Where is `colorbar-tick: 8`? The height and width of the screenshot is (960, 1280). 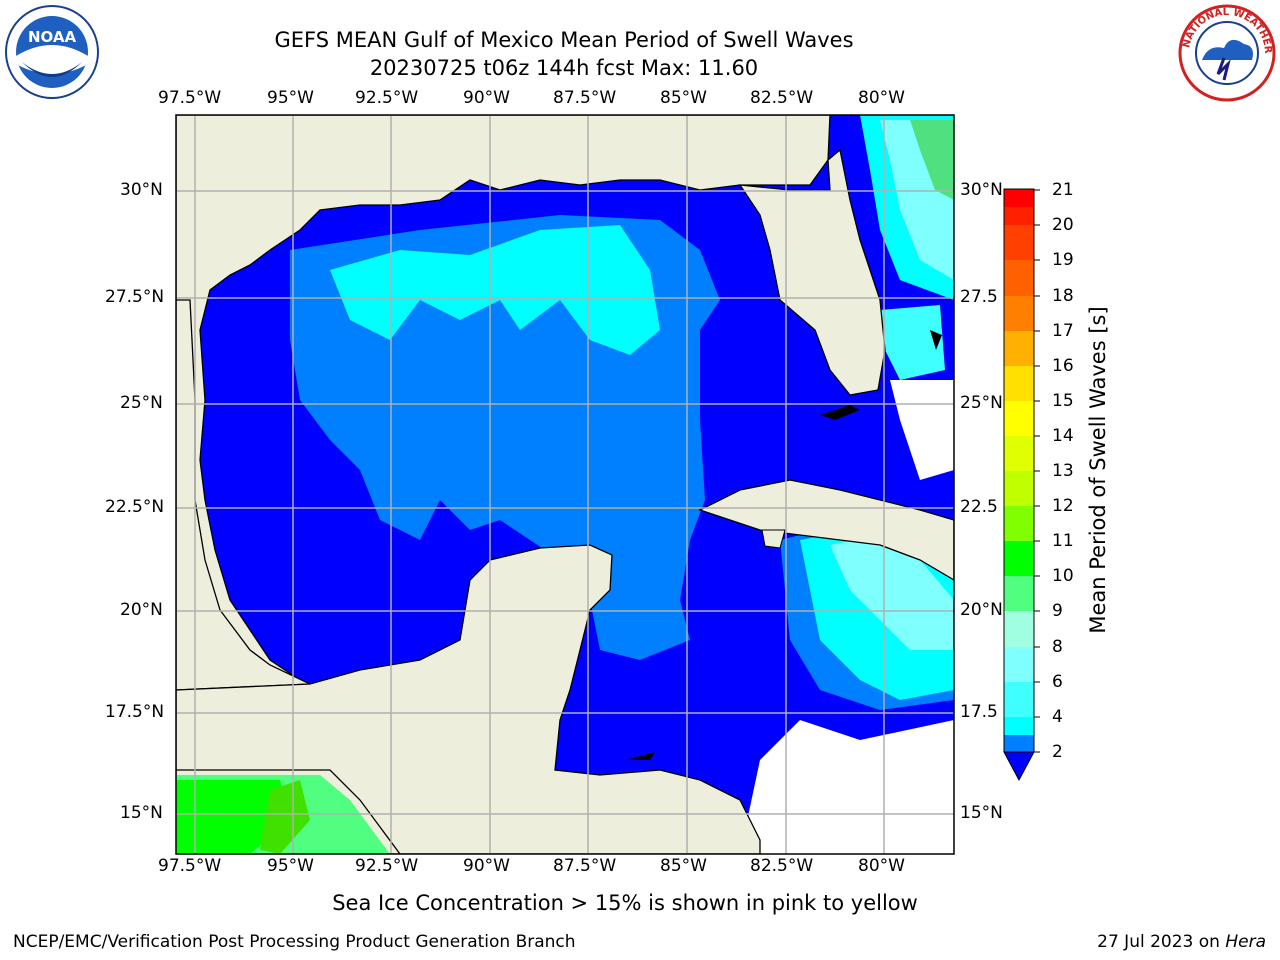
colorbar-tick: 8 is located at coordinates (1057, 647).